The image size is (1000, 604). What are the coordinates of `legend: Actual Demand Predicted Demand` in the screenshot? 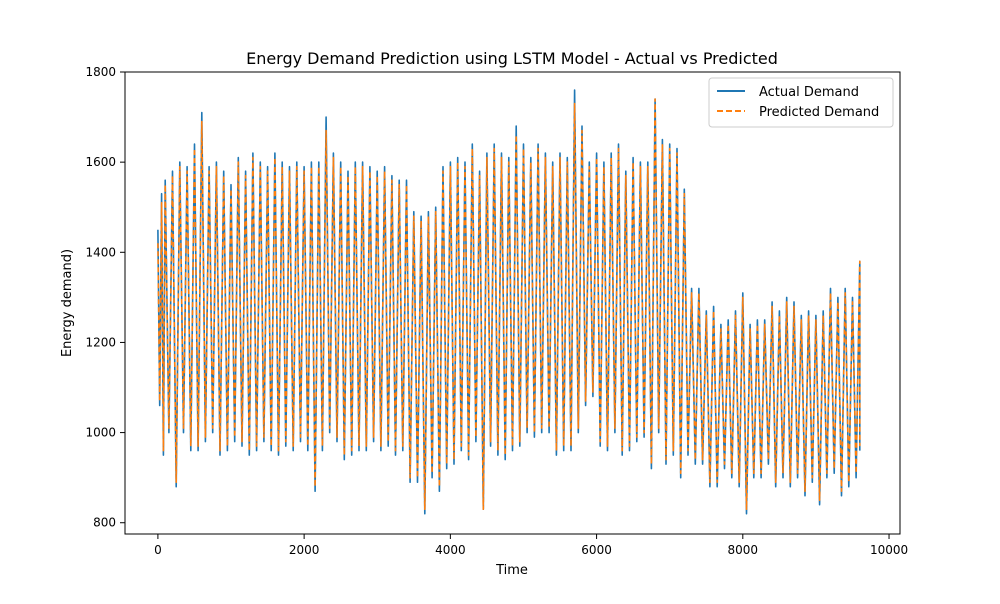 It's located at (801, 102).